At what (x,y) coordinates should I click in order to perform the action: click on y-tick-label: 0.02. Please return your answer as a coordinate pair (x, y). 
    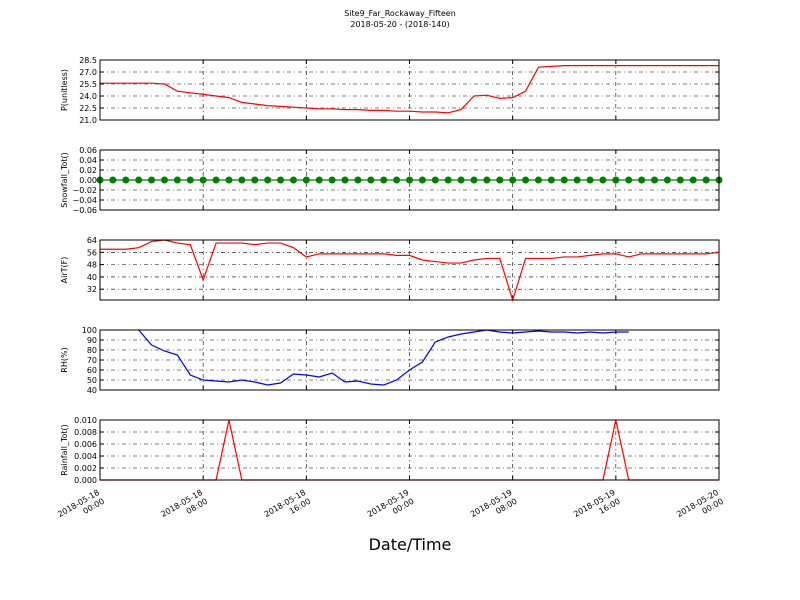
    Looking at the image, I should click on (88, 170).